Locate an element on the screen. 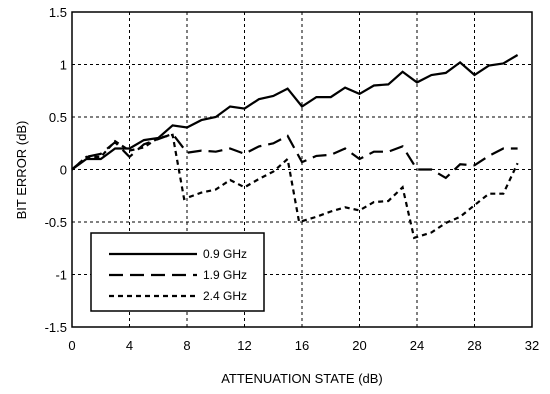  legend-label: 2.4 GHz is located at coordinates (225, 296).